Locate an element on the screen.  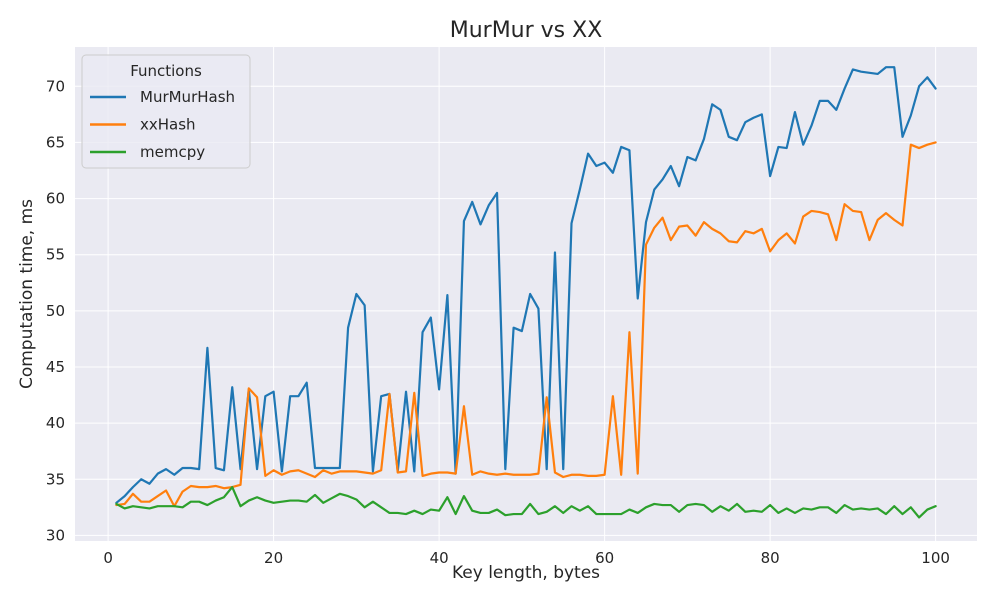
y-tick-labels: 30 35 40 45 50 55 60 65 70 is located at coordinates (55, 310).